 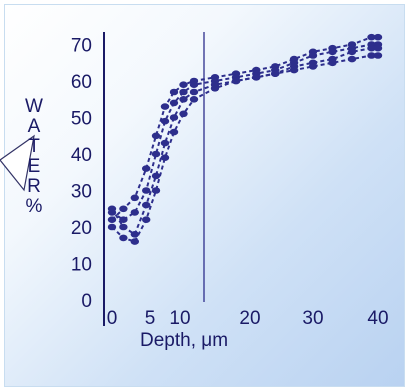 What do you see at coordinates (184, 340) in the screenshot?
I see `x-axis-label: Depth, μm` at bounding box center [184, 340].